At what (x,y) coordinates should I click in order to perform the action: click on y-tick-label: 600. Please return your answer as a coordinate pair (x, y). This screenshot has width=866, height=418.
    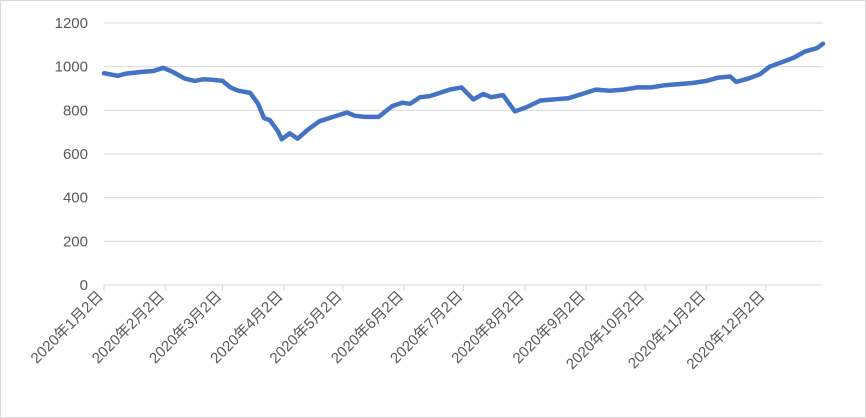
    Looking at the image, I should click on (75, 154).